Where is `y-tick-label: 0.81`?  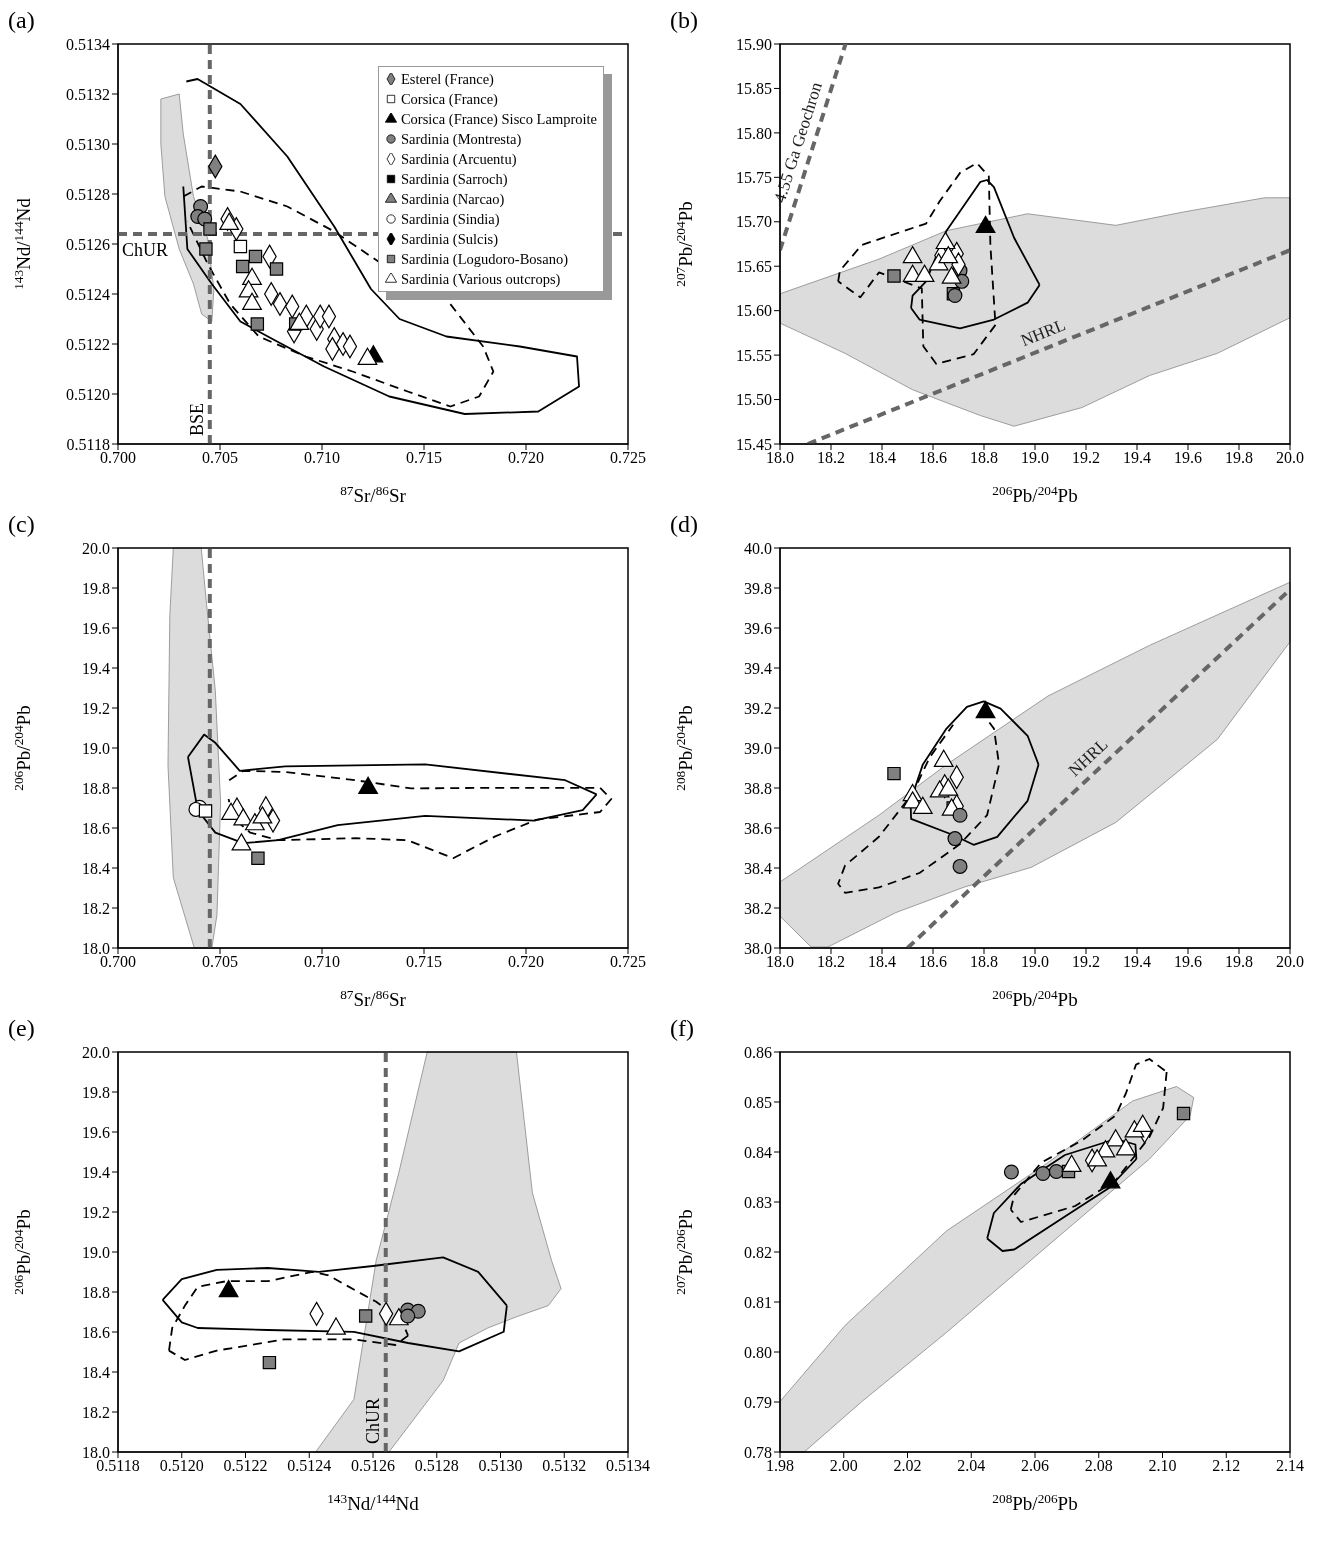 y-tick-label: 0.81 is located at coordinates (758, 1302).